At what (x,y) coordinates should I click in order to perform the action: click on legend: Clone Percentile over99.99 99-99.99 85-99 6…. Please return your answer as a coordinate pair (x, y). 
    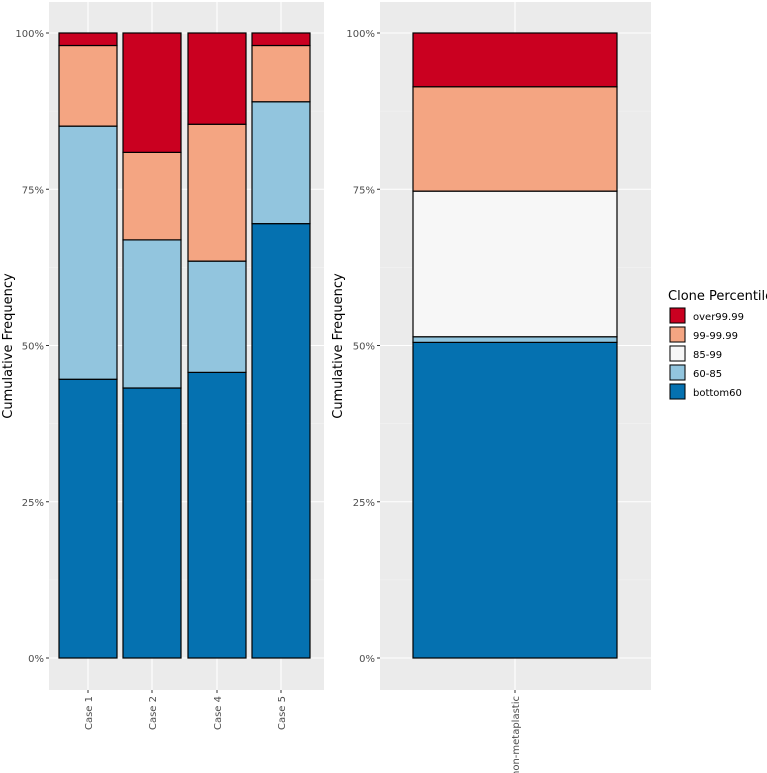
    Looking at the image, I should click on (717, 344).